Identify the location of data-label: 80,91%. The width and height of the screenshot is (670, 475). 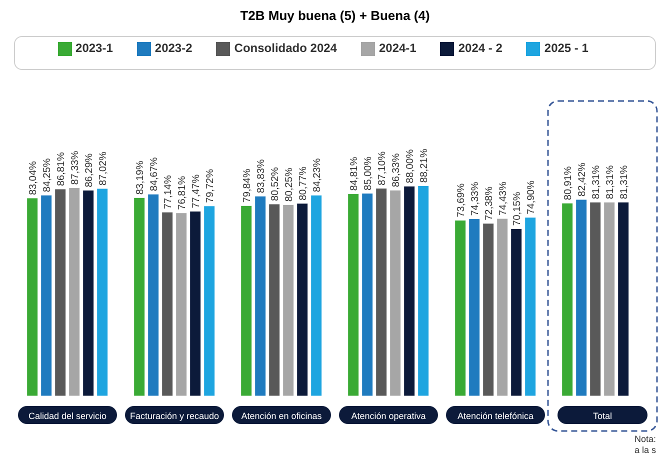
(568, 183).